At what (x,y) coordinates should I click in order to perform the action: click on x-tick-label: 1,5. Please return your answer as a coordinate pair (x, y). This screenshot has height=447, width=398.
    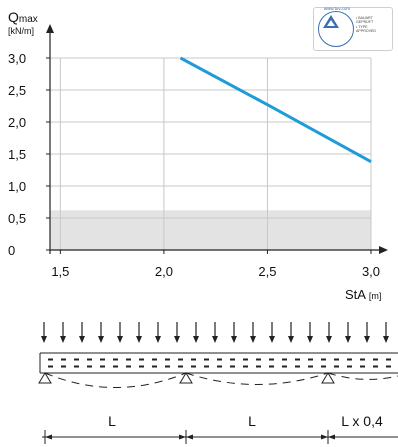
    Looking at the image, I should click on (60, 271).